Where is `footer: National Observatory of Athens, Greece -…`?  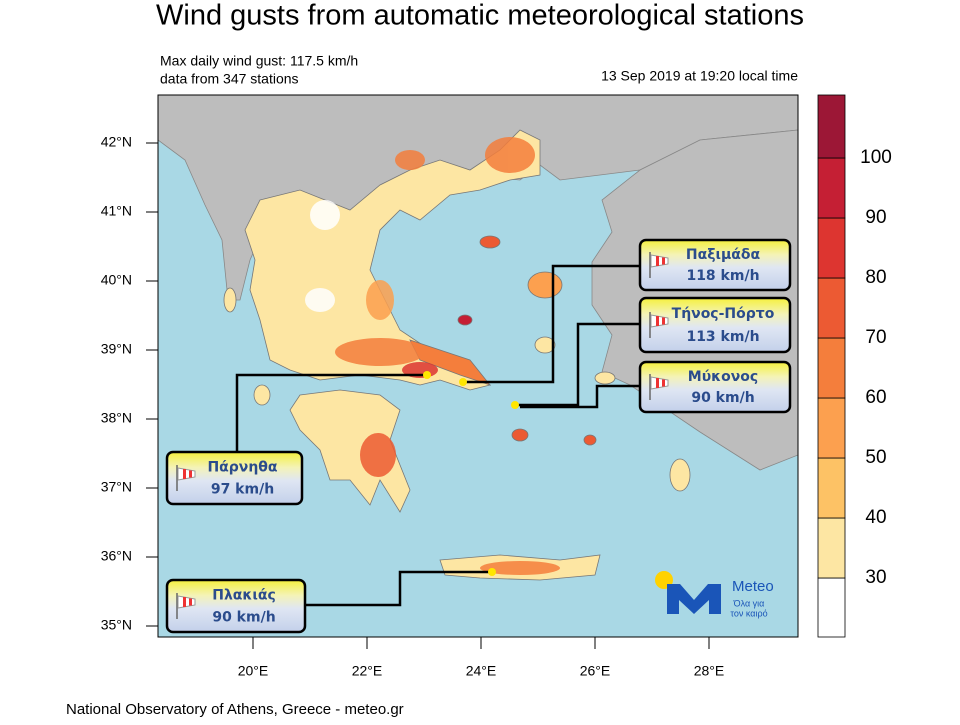 footer: National Observatory of Athens, Greece -… is located at coordinates (235, 709).